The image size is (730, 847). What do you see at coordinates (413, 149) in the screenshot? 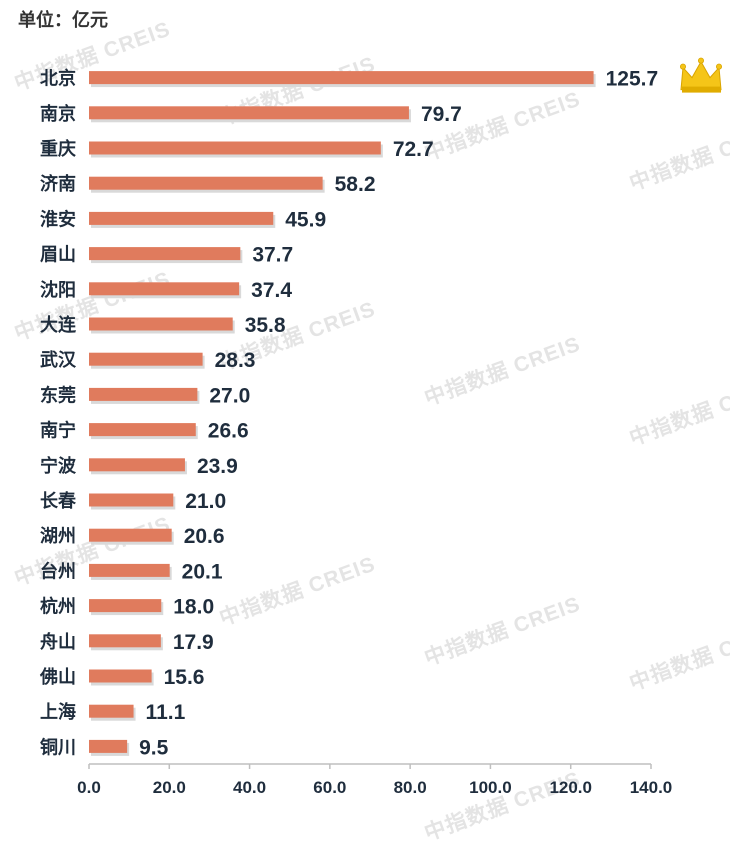
I see `value-label: 72.7` at bounding box center [413, 149].